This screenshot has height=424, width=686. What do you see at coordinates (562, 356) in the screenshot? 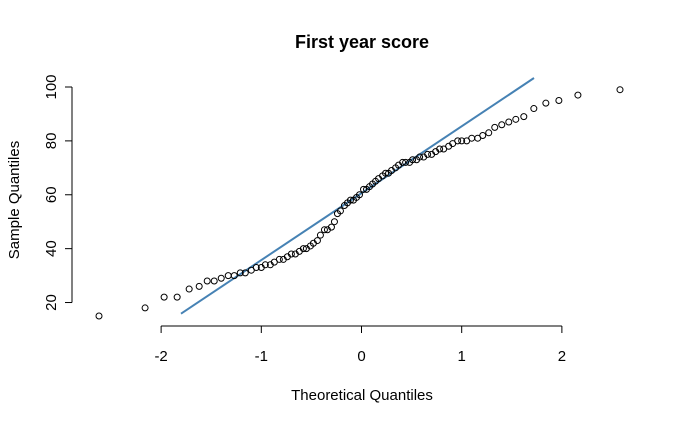
I see `x-tick-label: 2` at bounding box center [562, 356].